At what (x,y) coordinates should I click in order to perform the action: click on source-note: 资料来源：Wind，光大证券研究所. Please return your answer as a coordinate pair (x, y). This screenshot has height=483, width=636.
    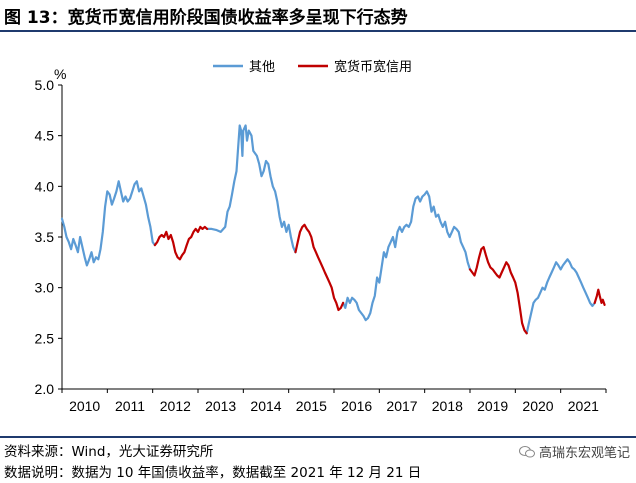
    Looking at the image, I should click on (109, 452).